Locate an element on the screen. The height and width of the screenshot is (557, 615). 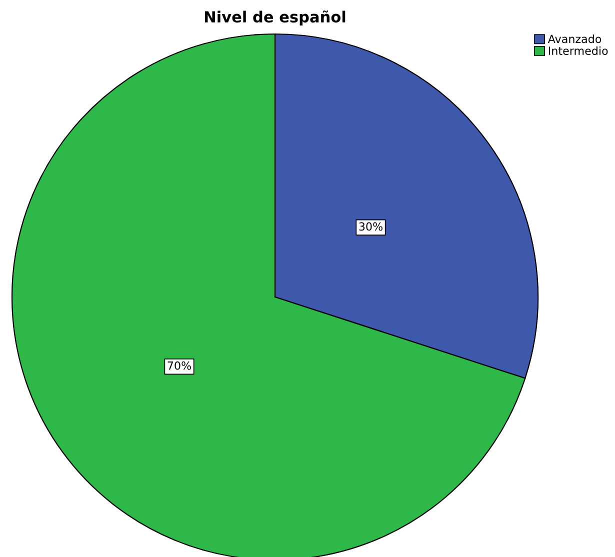
data-label: 30% is located at coordinates (370, 226).